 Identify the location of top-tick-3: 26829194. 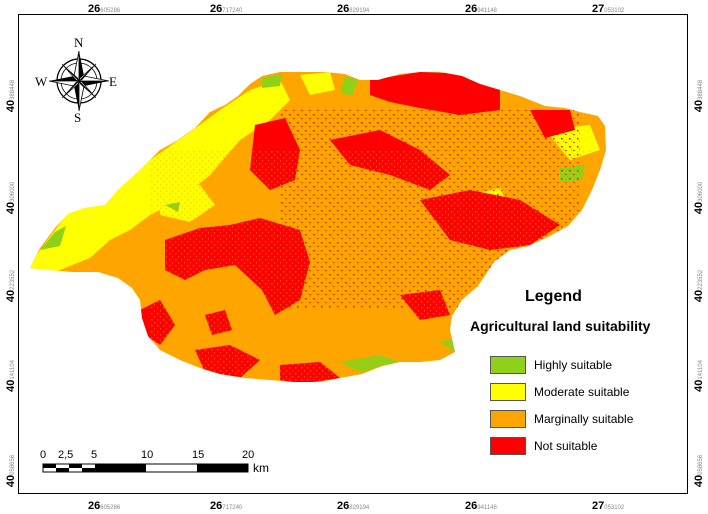
(353, 9).